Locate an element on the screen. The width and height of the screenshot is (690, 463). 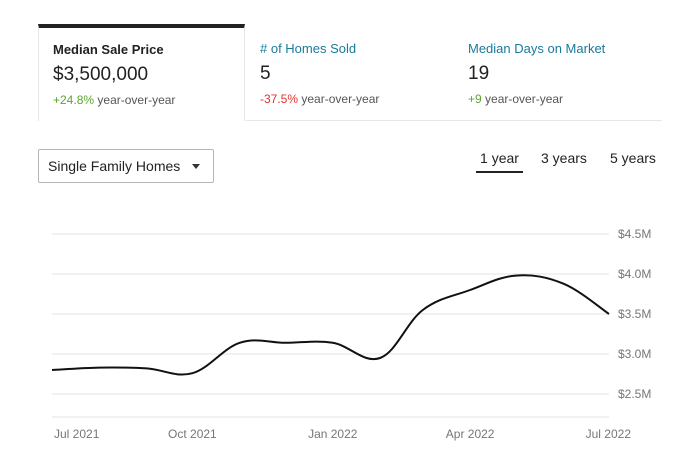
y-tick-label: $4.0M is located at coordinates (634, 274).